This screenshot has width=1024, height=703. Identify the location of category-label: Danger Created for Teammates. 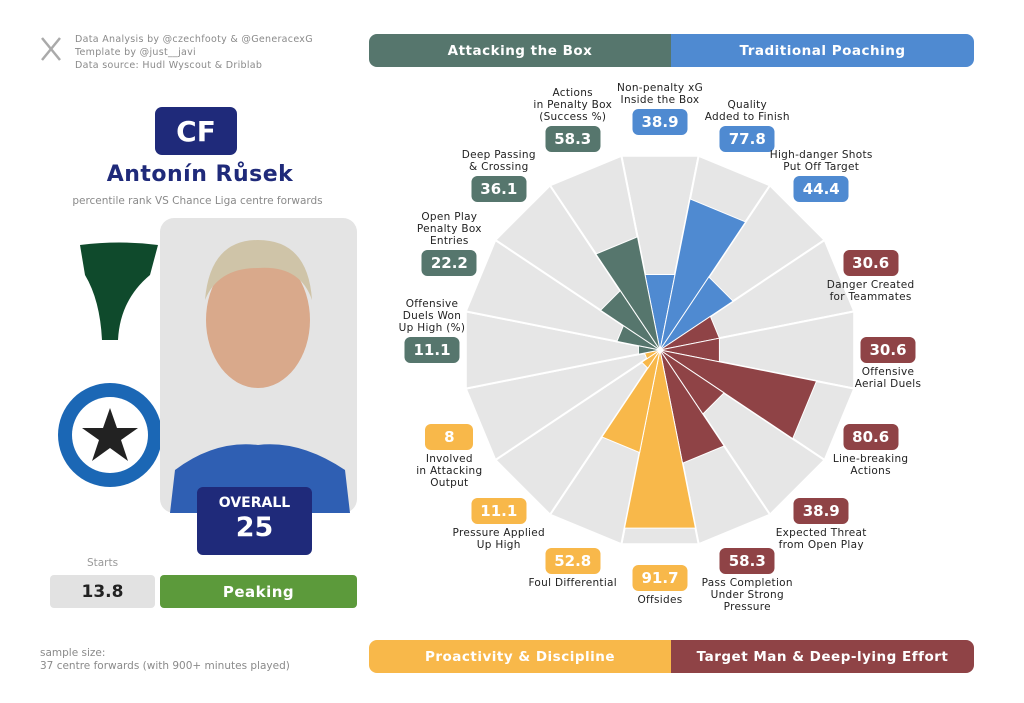
(870, 290).